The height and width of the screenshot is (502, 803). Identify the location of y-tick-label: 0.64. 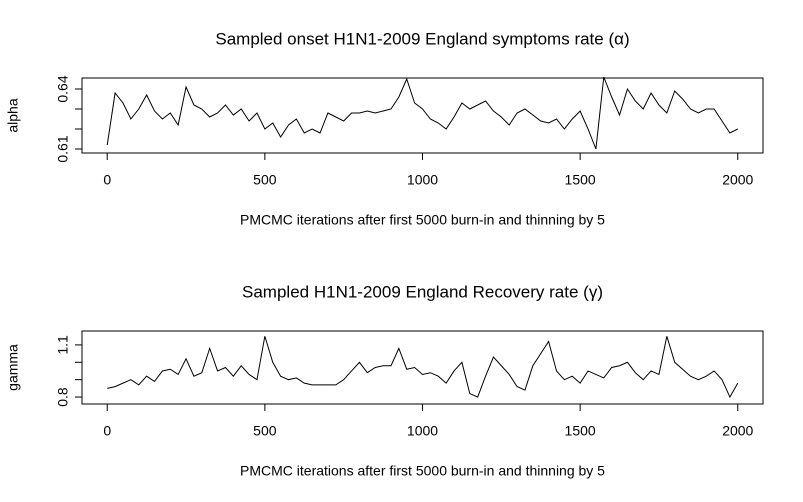
(63, 88).